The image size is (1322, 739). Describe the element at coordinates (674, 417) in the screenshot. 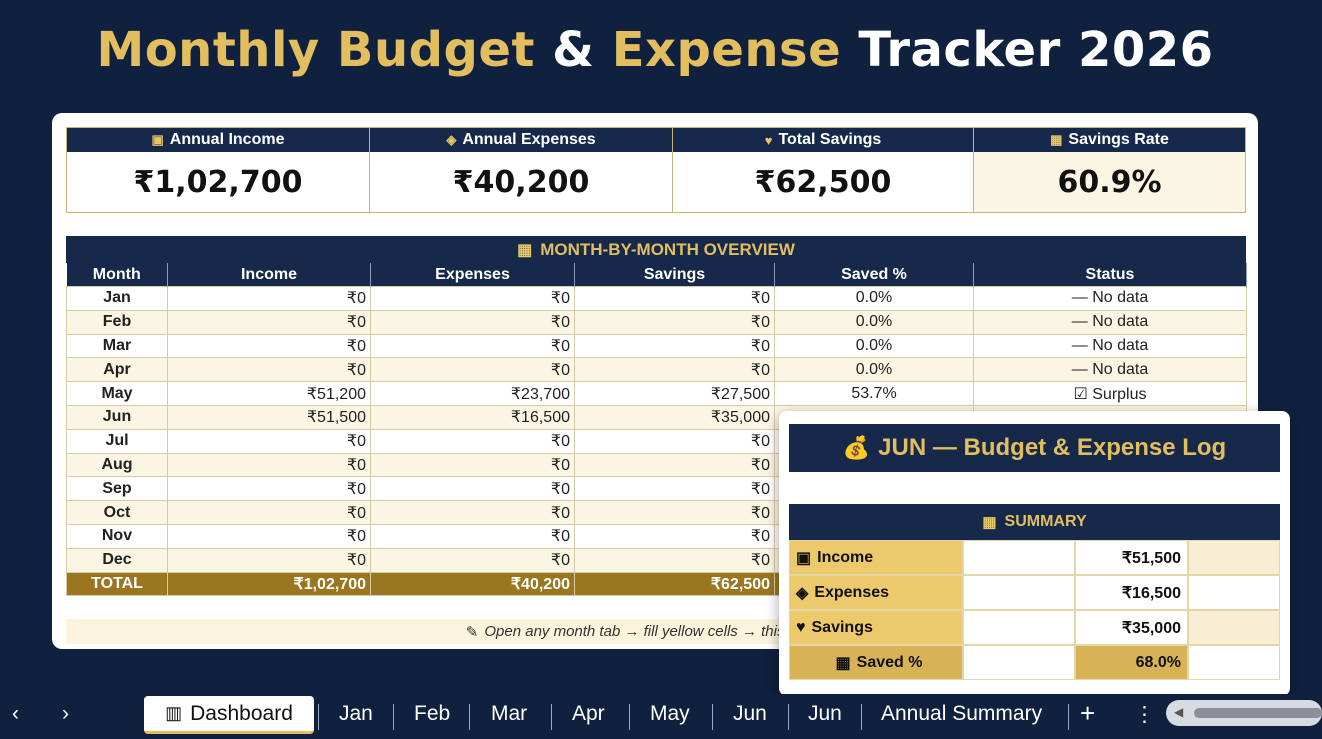

I see `cell-savings: ₹35,000` at that location.